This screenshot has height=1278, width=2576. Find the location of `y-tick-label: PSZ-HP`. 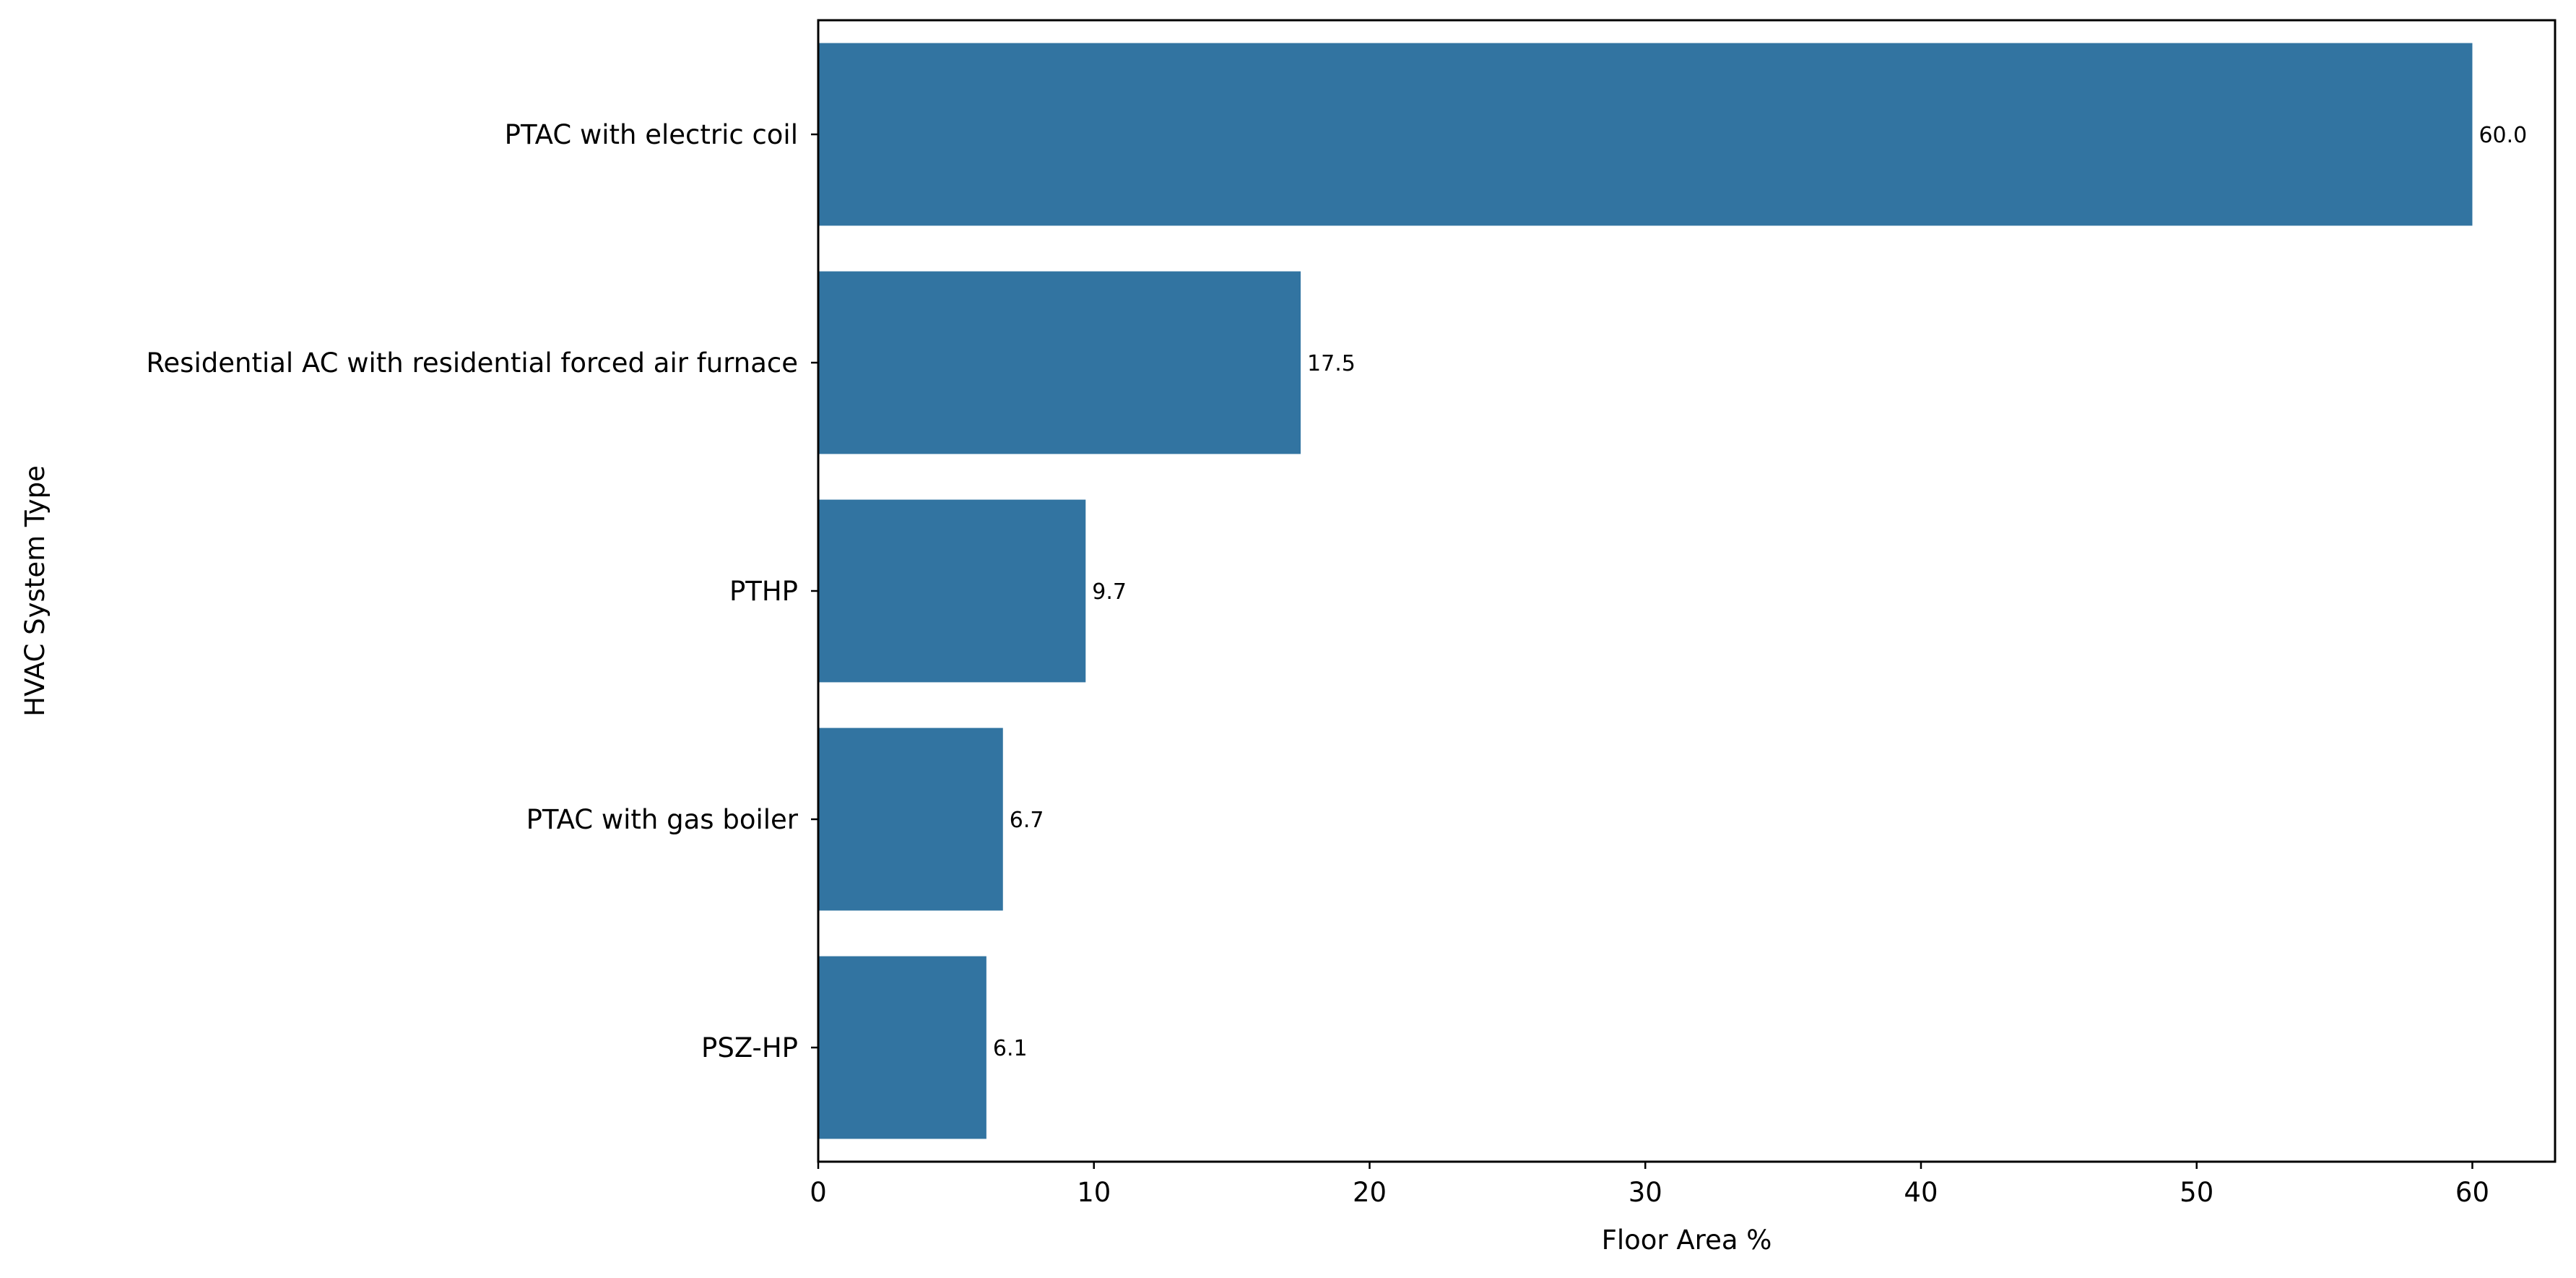

y-tick-label: PSZ-HP is located at coordinates (749, 1047).